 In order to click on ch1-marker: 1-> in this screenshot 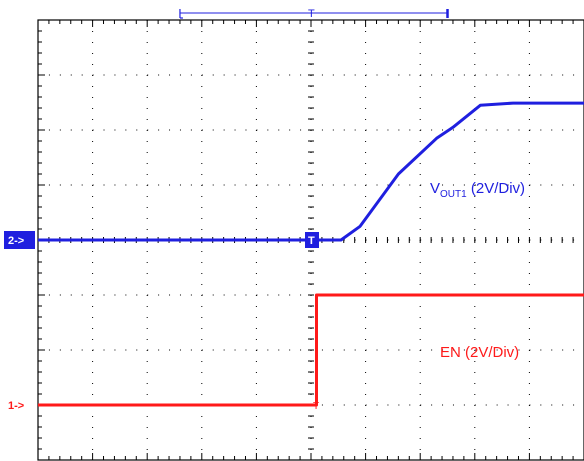, I will do `click(16, 406)`.